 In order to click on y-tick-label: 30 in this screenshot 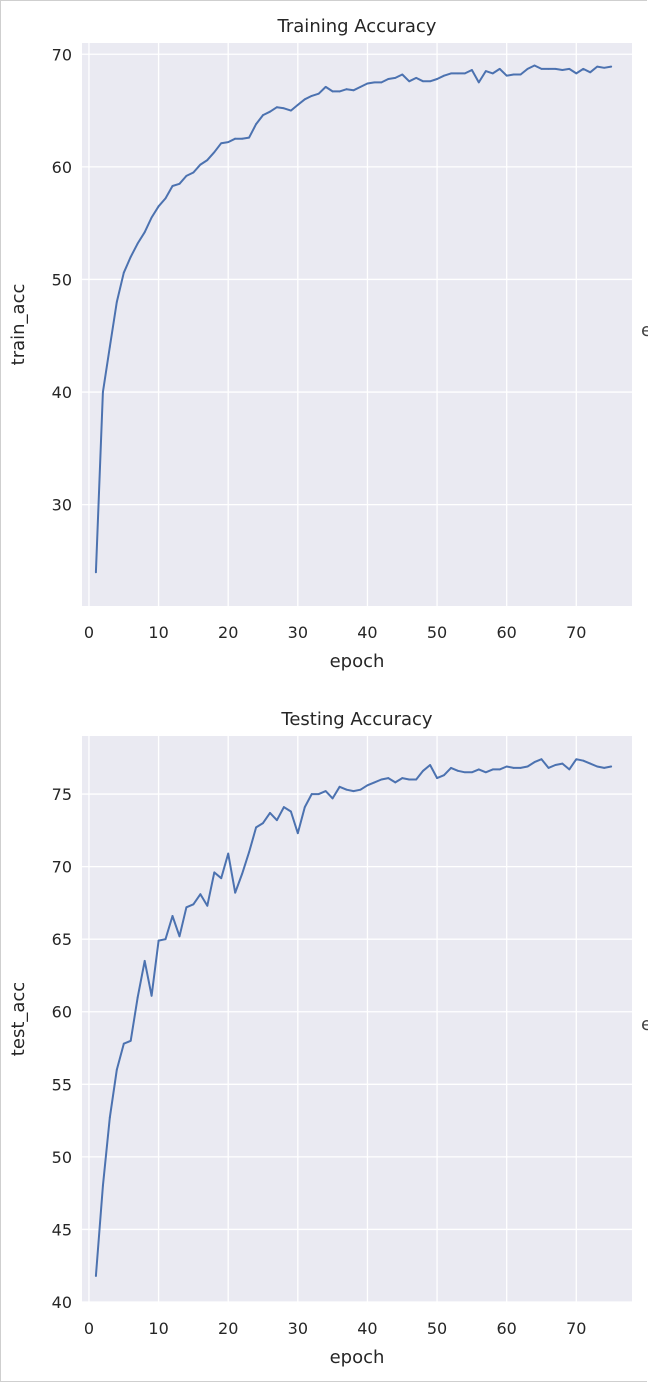, I will do `click(62, 505)`.